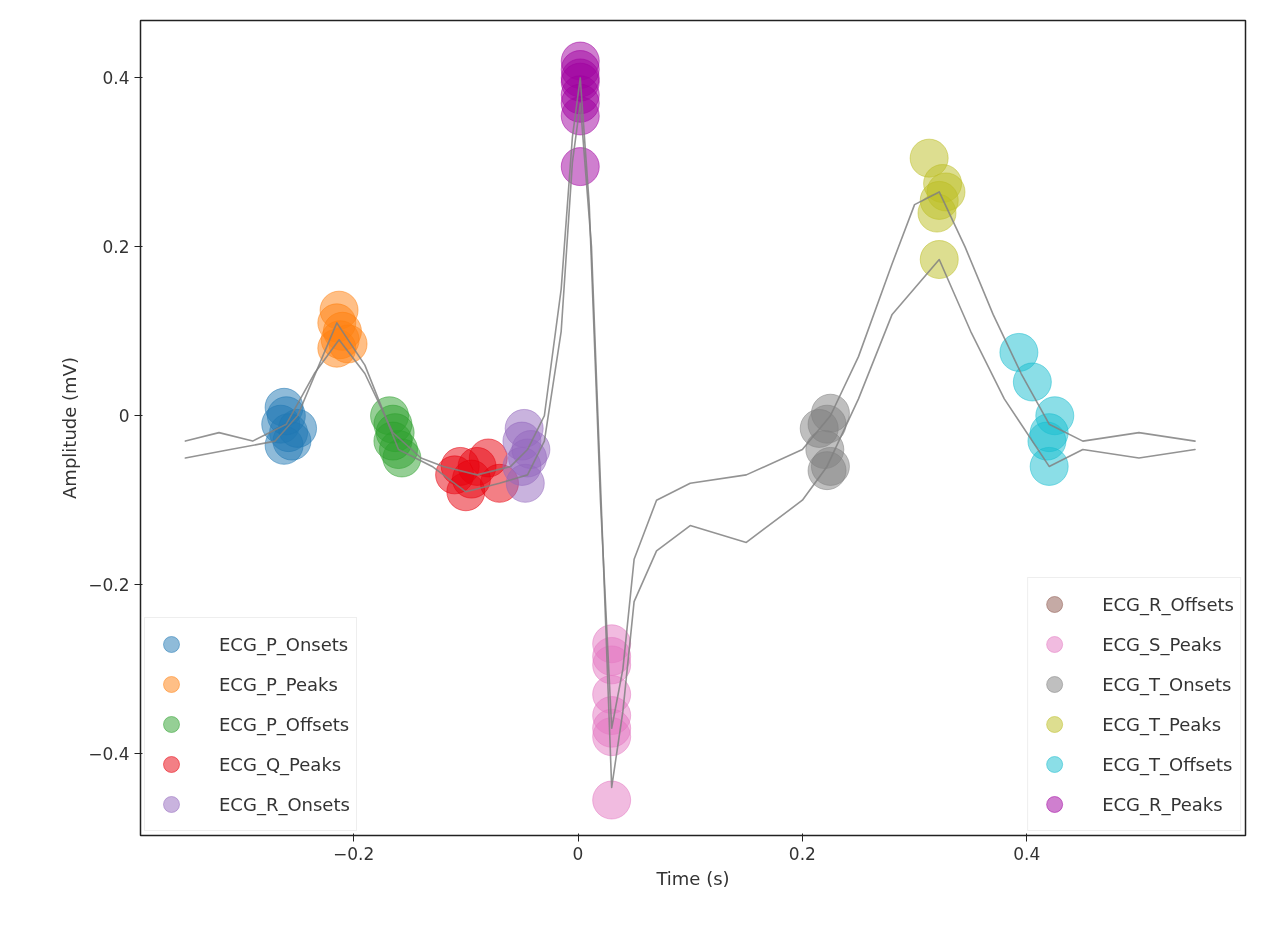  What do you see at coordinates (1162, 804) in the screenshot?
I see `legend-label: ECG_R_Peaks` at bounding box center [1162, 804].